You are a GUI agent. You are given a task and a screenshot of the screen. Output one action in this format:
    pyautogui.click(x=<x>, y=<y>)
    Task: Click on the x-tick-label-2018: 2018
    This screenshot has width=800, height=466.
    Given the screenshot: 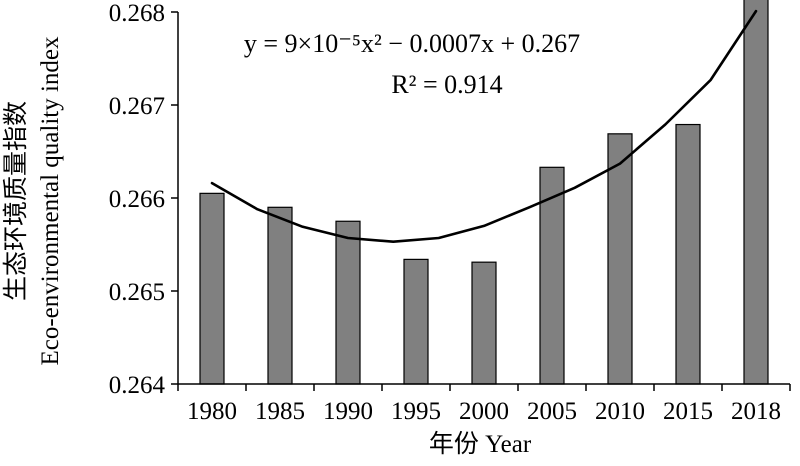 What is the action you would take?
    pyautogui.click(x=756, y=411)
    